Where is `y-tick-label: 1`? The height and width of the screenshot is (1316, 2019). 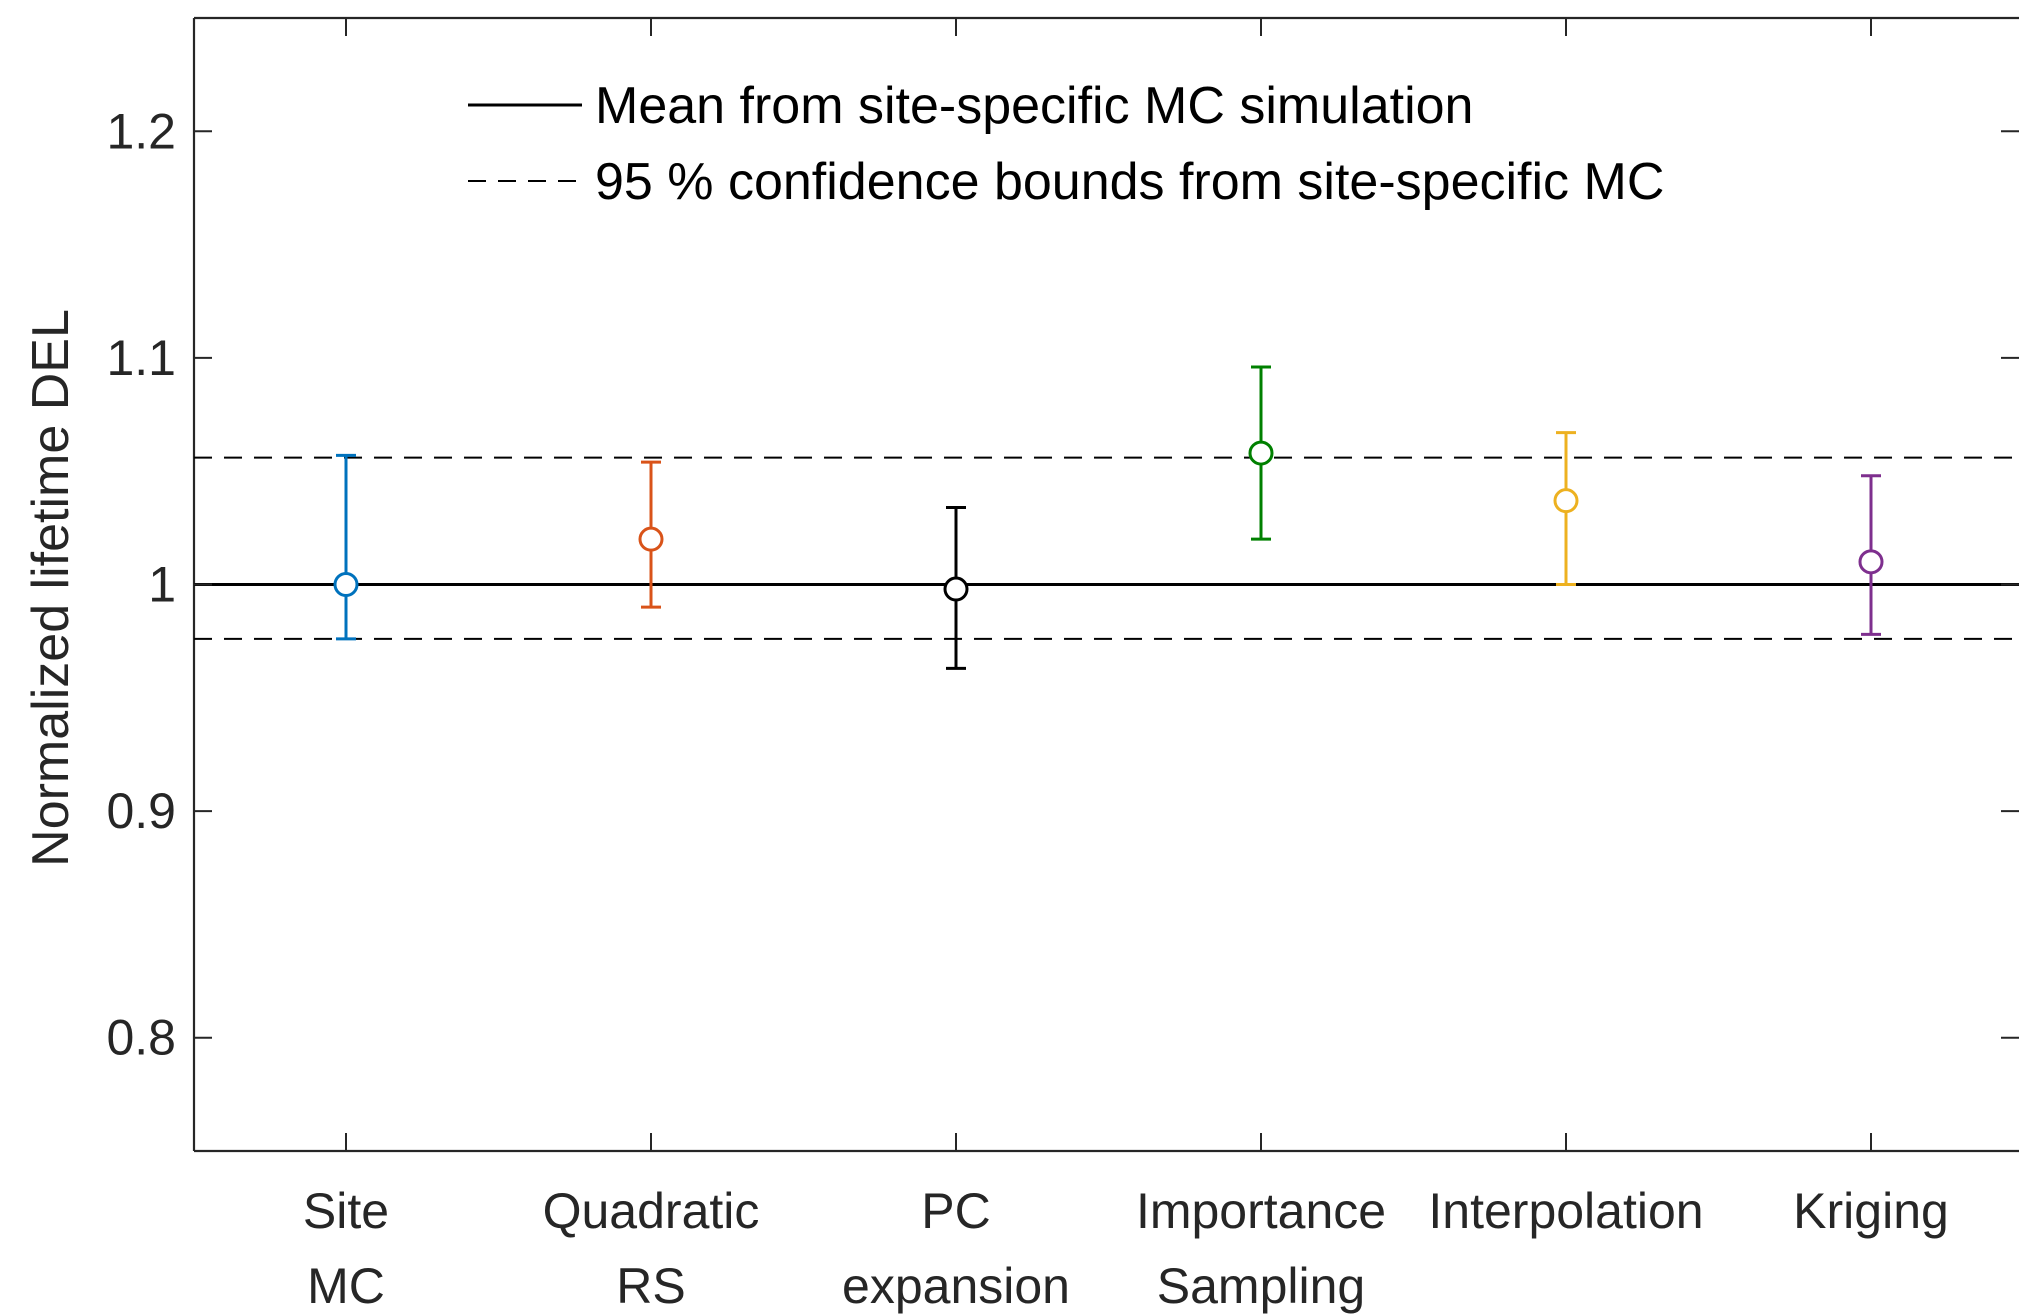
y-tick-label: 1 is located at coordinates (162, 585).